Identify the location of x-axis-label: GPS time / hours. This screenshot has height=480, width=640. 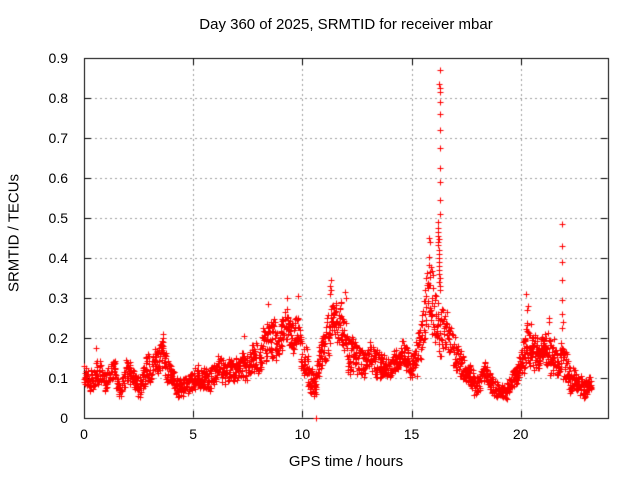
(346, 461).